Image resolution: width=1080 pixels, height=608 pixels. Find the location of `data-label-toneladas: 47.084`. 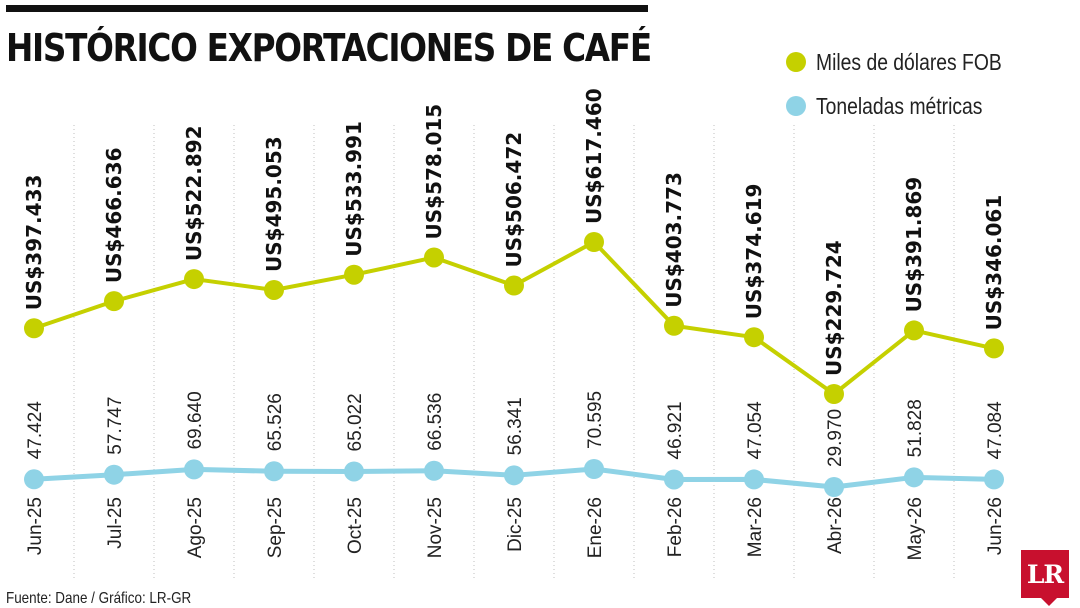

data-label-toneladas: 47.084 is located at coordinates (995, 430).